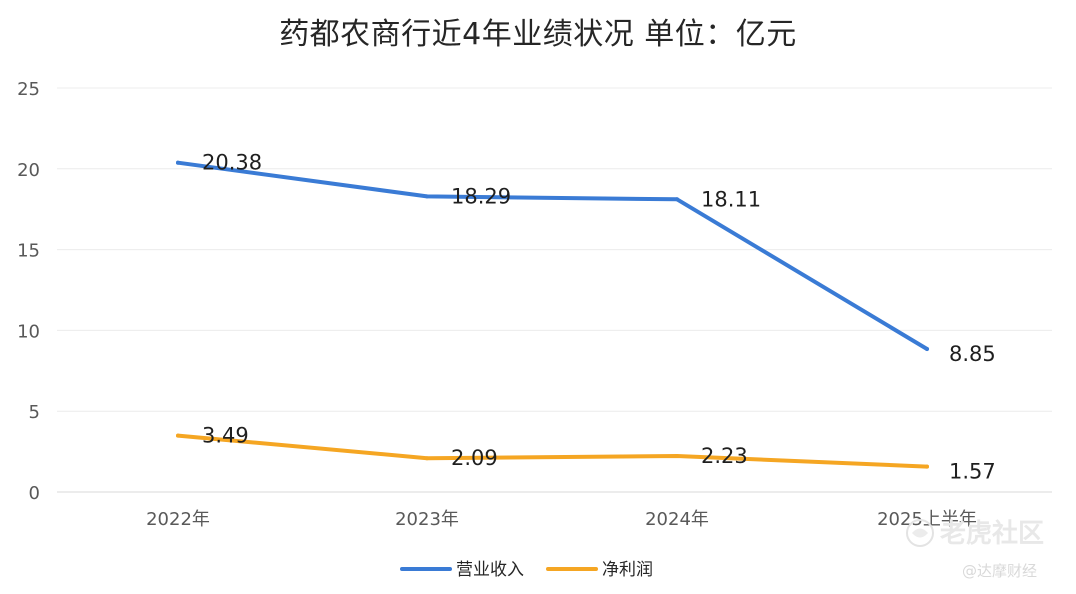 This screenshot has height=594, width=1076. I want to click on x-tick-label: 2025上半年, so click(927, 519).